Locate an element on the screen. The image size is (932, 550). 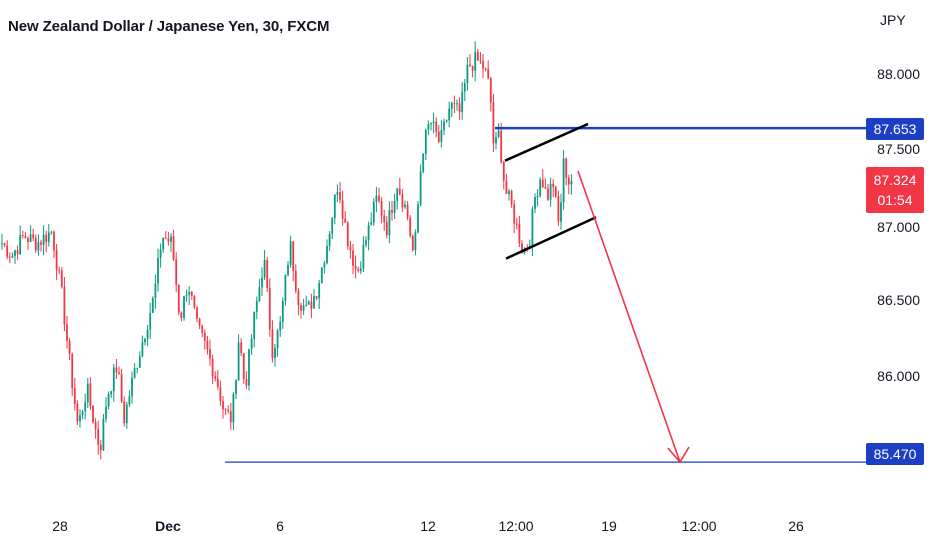
channel-upper-line is located at coordinates (546, 142).